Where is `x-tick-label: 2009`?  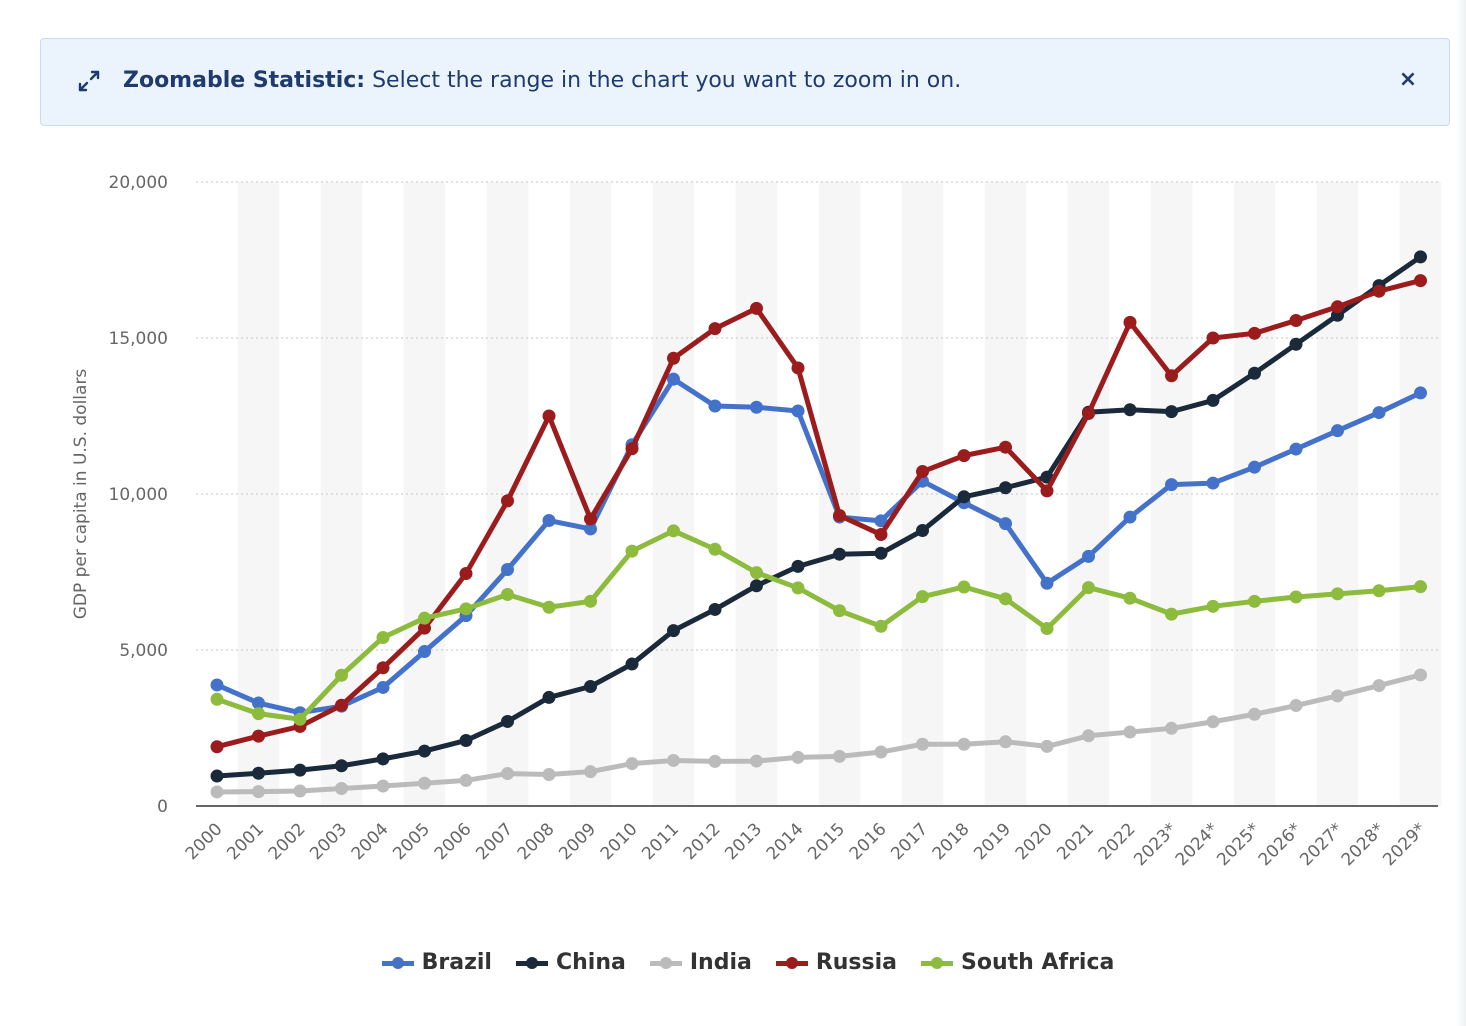
x-tick-label: 2009 is located at coordinates (577, 841).